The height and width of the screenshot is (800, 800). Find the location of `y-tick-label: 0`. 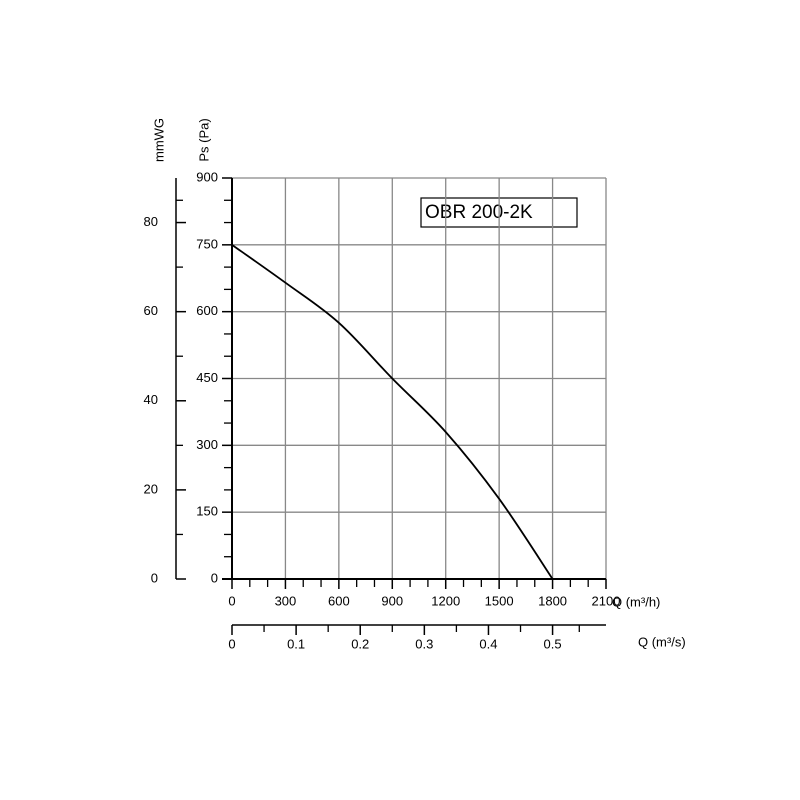

y-tick-label: 0 is located at coordinates (214, 577).